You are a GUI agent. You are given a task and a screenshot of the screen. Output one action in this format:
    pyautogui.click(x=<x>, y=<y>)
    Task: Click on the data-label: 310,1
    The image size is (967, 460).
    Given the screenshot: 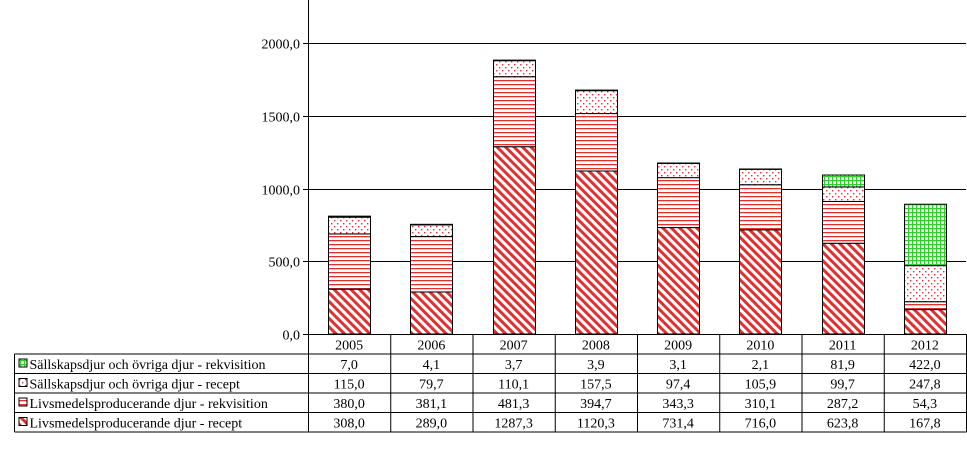 What is the action you would take?
    pyautogui.click(x=761, y=404)
    